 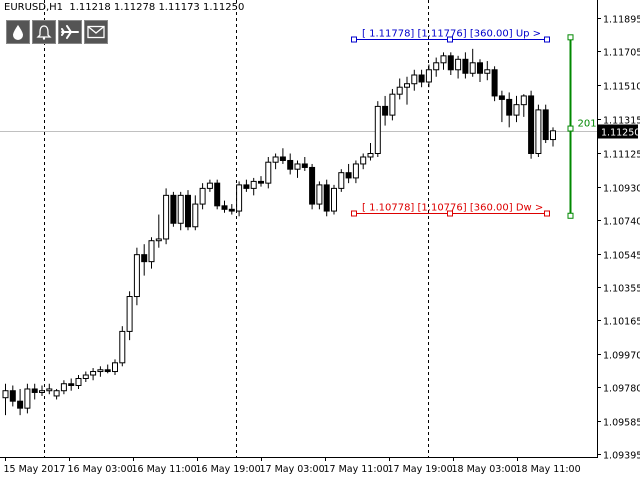 I want to click on x-tick-label: 18 May 11:00, so click(x=548, y=469).